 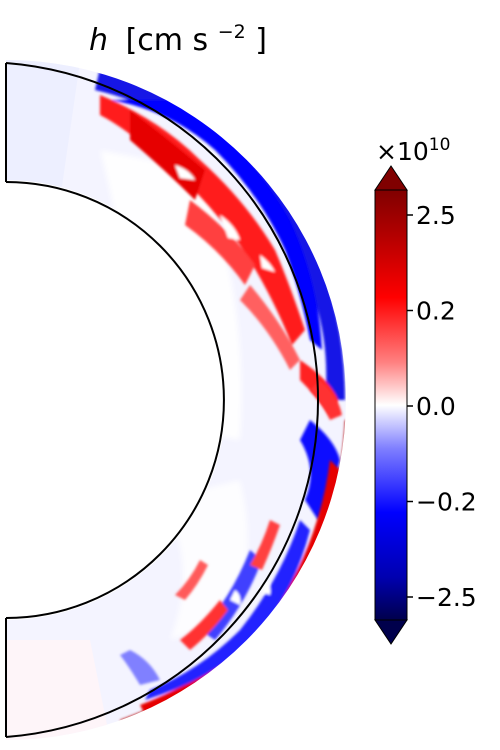 What do you see at coordinates (413, 150) in the screenshot?
I see `colorbar-multiplier: ×10¹⁰` at bounding box center [413, 150].